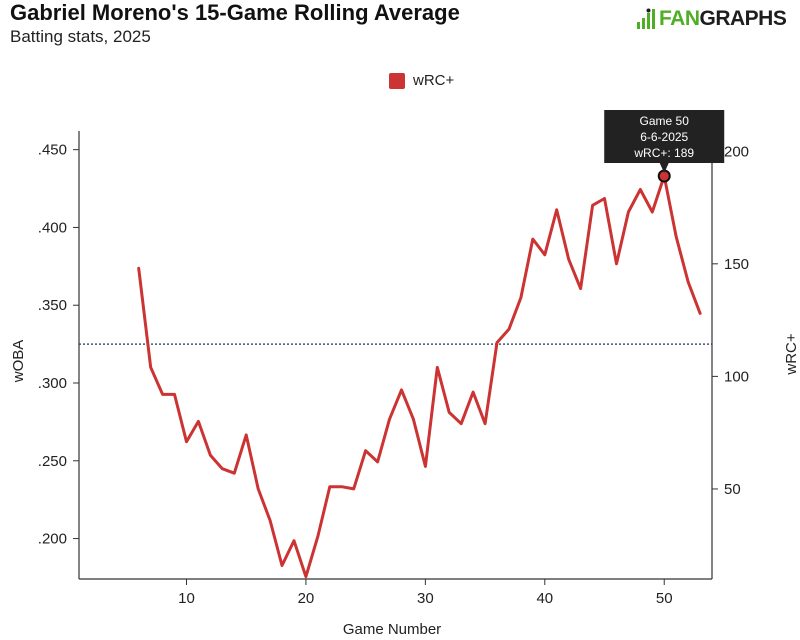 The width and height of the screenshot is (800, 640). I want to click on chart-title: Gabriel Moreno's 15-Game Rolling Average, so click(235, 12).